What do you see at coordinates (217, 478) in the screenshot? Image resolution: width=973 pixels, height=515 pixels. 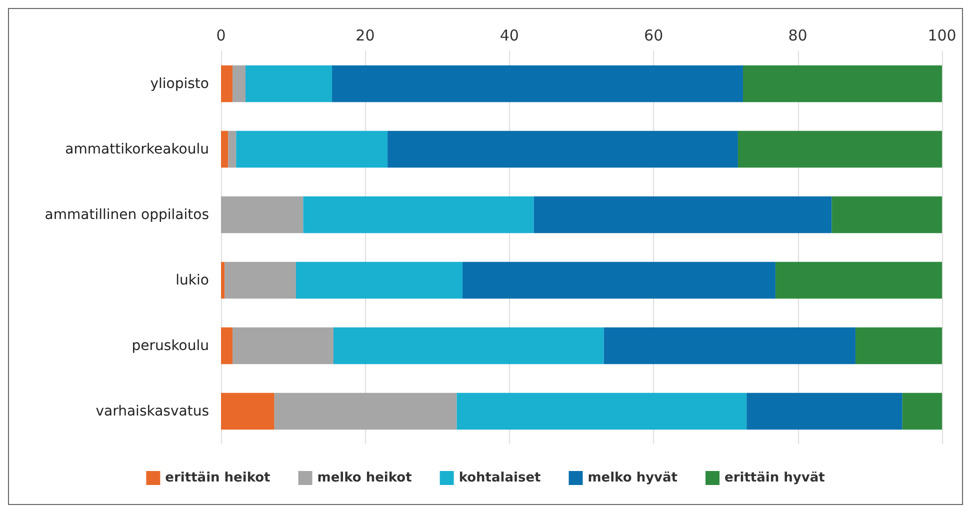 I see `legend-label: erittäin heikot` at bounding box center [217, 478].